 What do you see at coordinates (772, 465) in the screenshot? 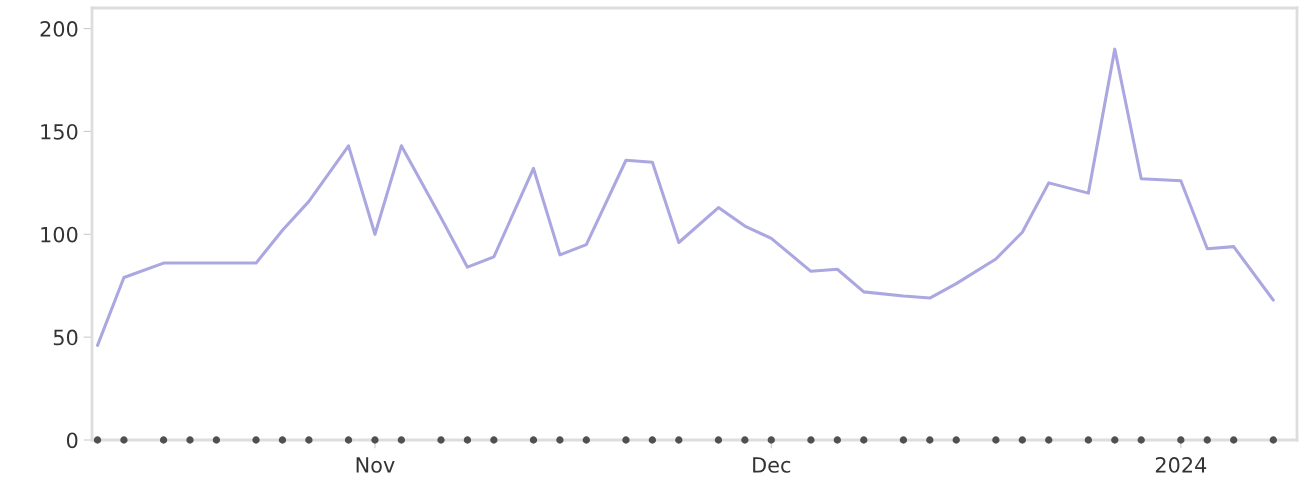
I see `x-tick-label: Dec` at bounding box center [772, 465].